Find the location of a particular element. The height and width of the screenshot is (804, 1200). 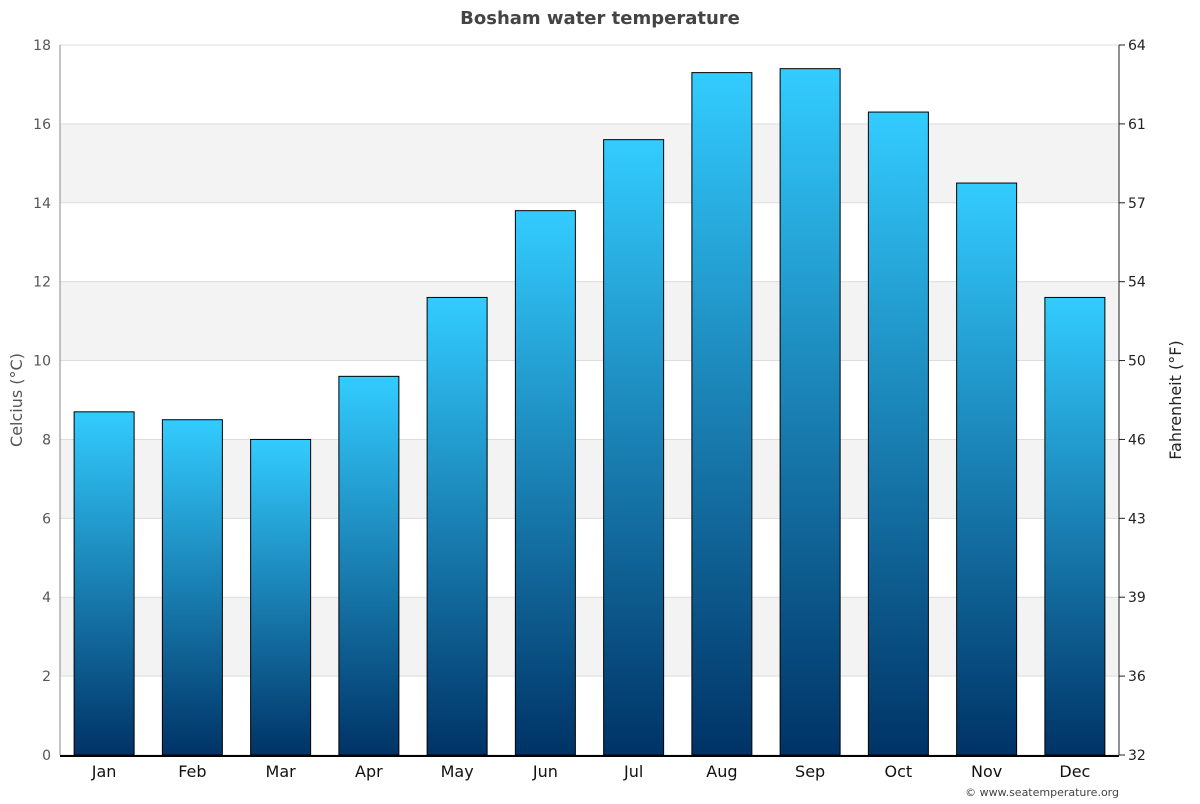

y2-tick-label: 39 is located at coordinates (1137, 598).